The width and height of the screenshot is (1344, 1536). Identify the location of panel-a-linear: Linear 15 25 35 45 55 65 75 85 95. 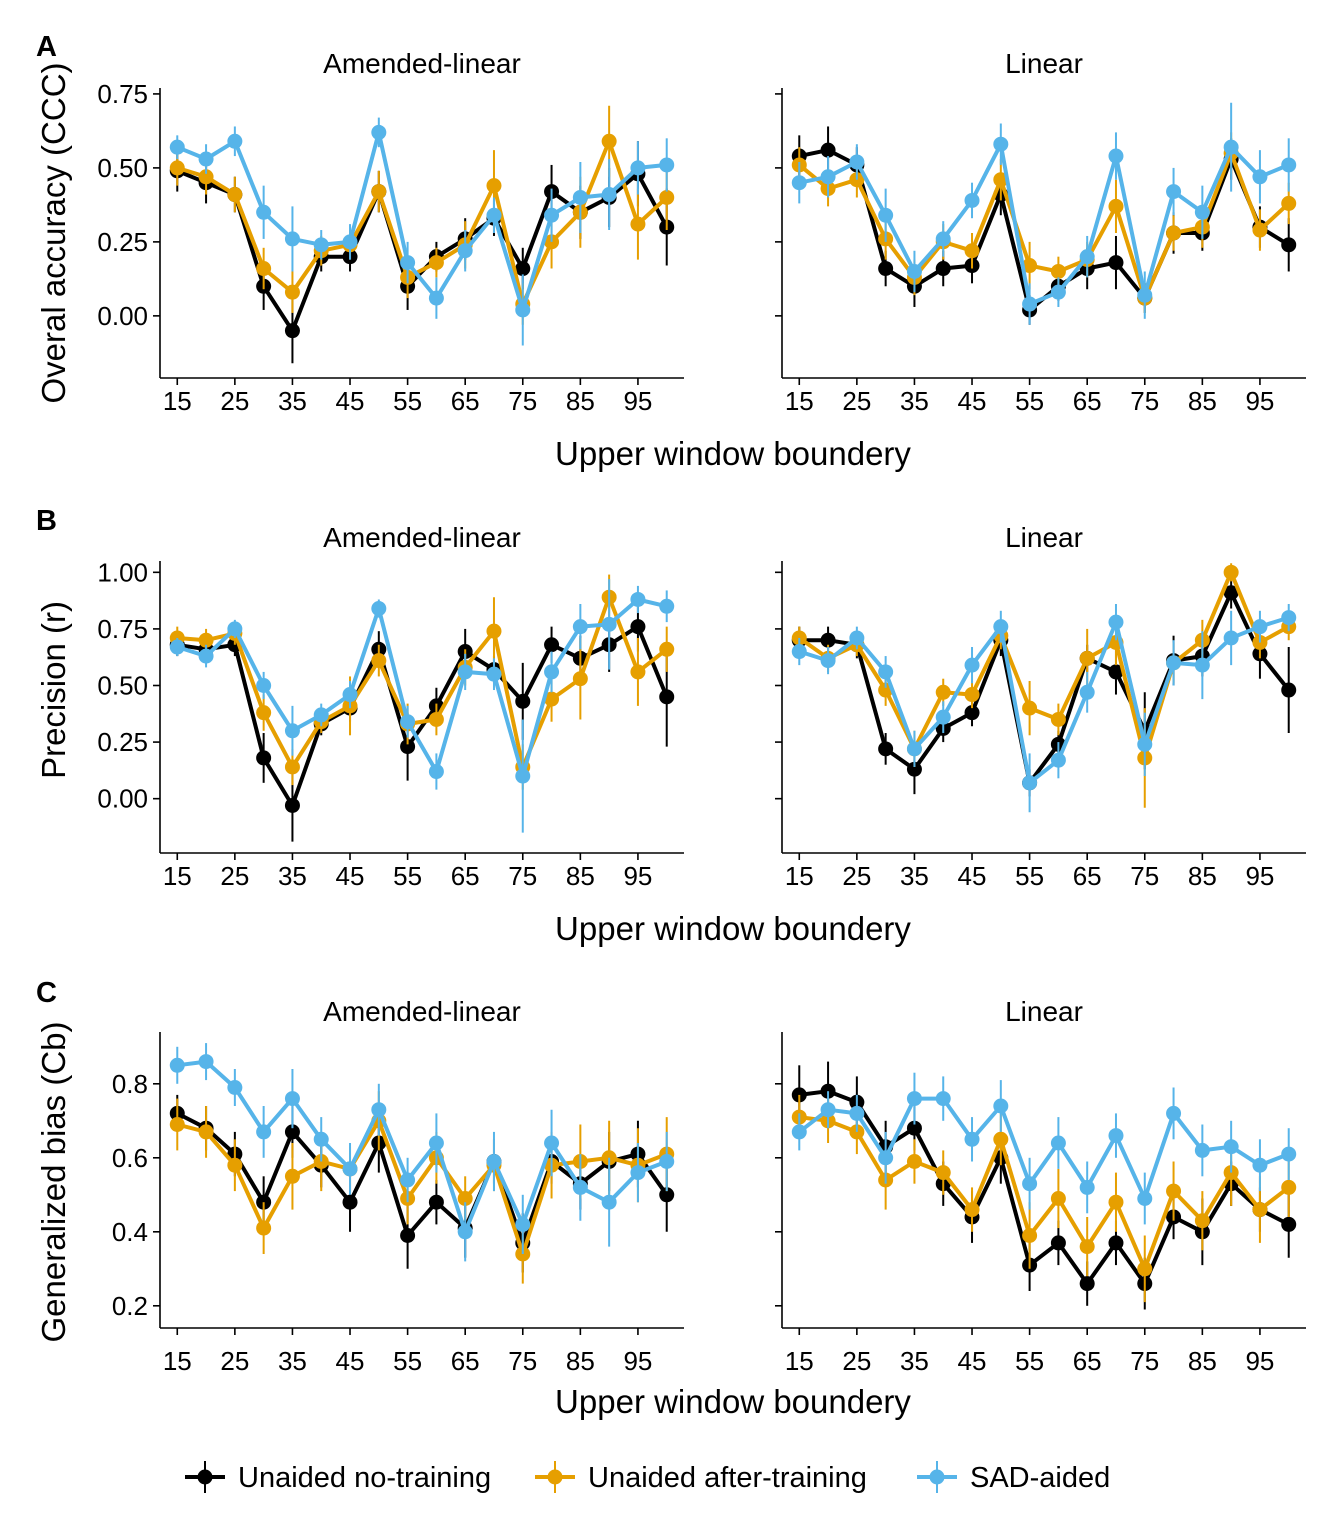
(1040, 232).